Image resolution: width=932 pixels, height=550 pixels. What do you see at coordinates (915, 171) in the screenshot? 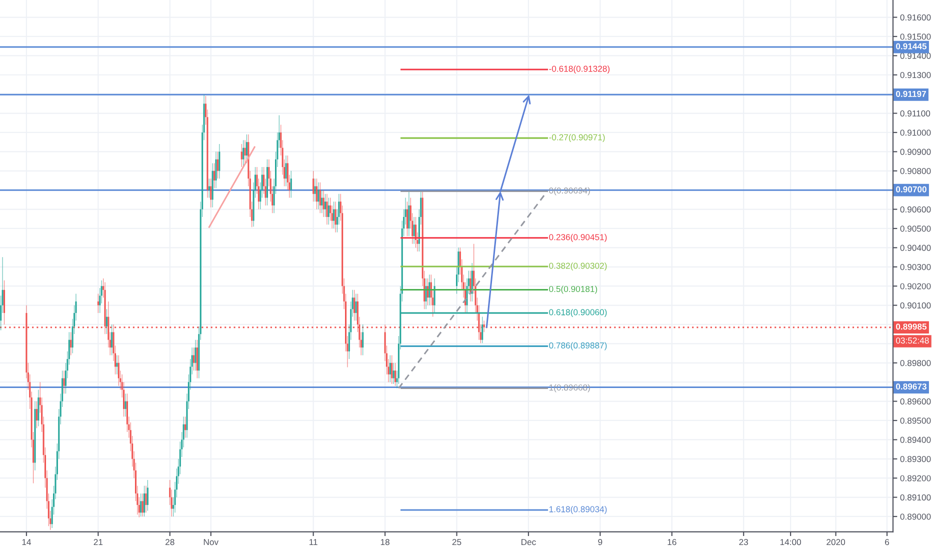
I see `y-tick-label: 0.90800` at bounding box center [915, 171].